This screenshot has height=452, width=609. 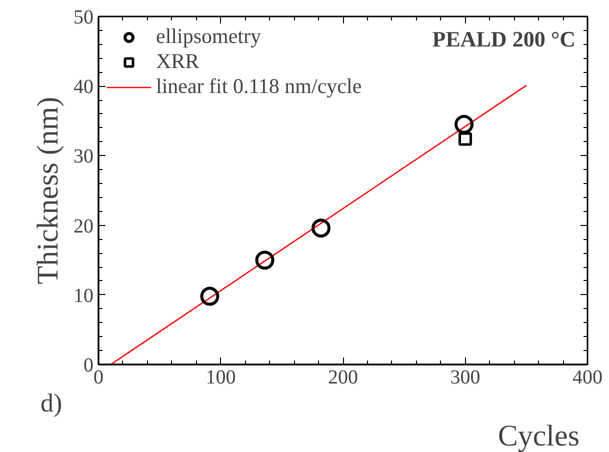 What do you see at coordinates (221, 377) in the screenshot?
I see `x-tick-label: 100` at bounding box center [221, 377].